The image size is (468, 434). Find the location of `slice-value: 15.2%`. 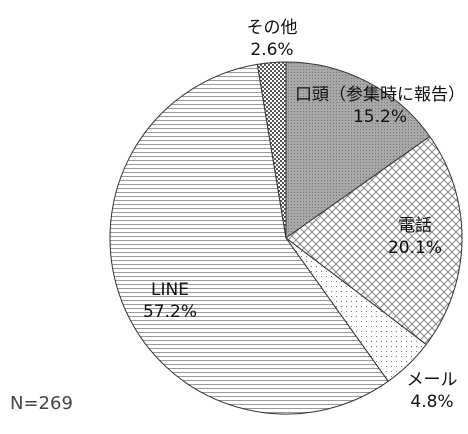

slice-value: 15.2% is located at coordinates (380, 117).